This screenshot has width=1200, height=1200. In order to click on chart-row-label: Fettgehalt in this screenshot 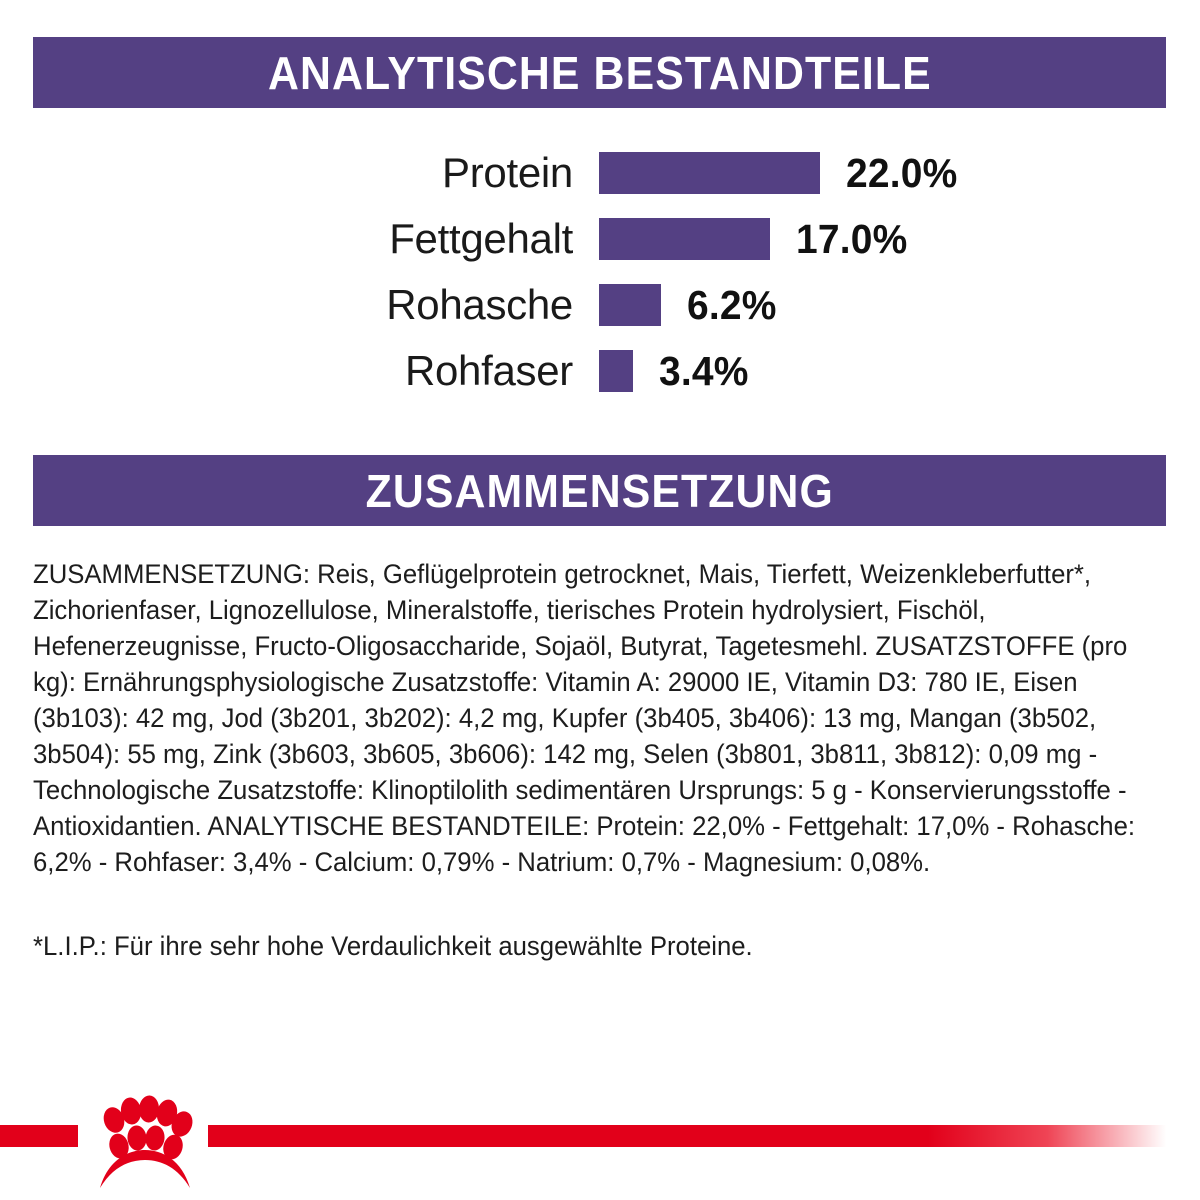, I will do `click(481, 238)`.